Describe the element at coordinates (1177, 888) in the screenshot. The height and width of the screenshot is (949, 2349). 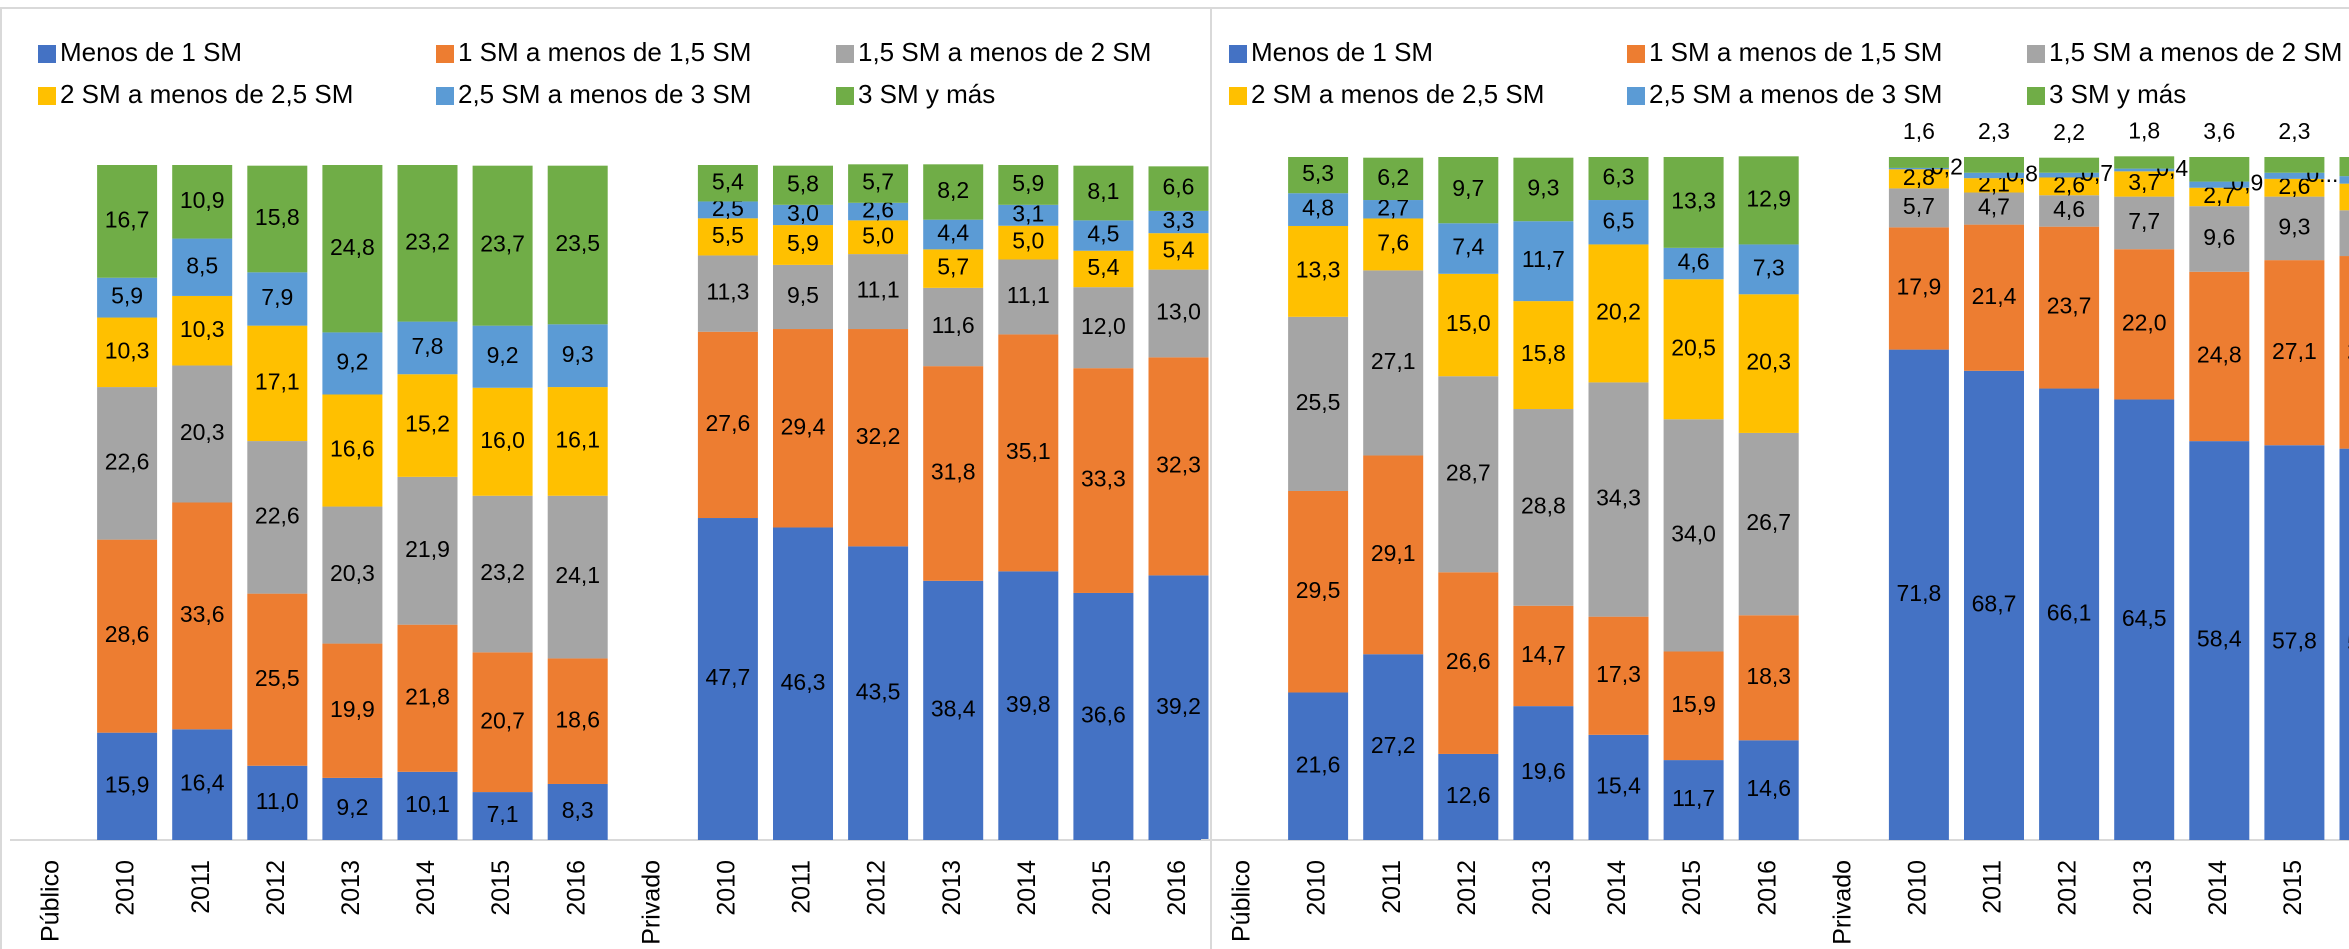
I see `x-tick-label: 2016` at that location.